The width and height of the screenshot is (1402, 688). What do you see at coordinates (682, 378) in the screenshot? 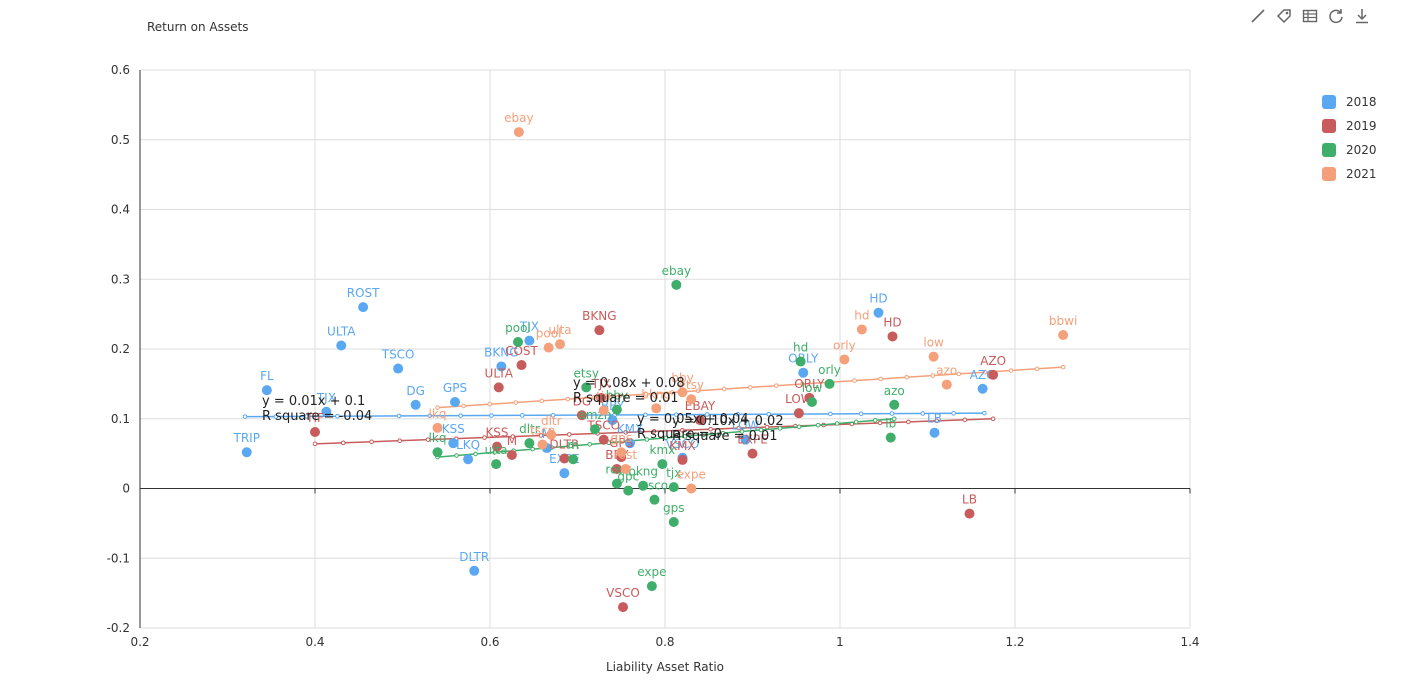
I see `point-label: bby` at bounding box center [682, 378].